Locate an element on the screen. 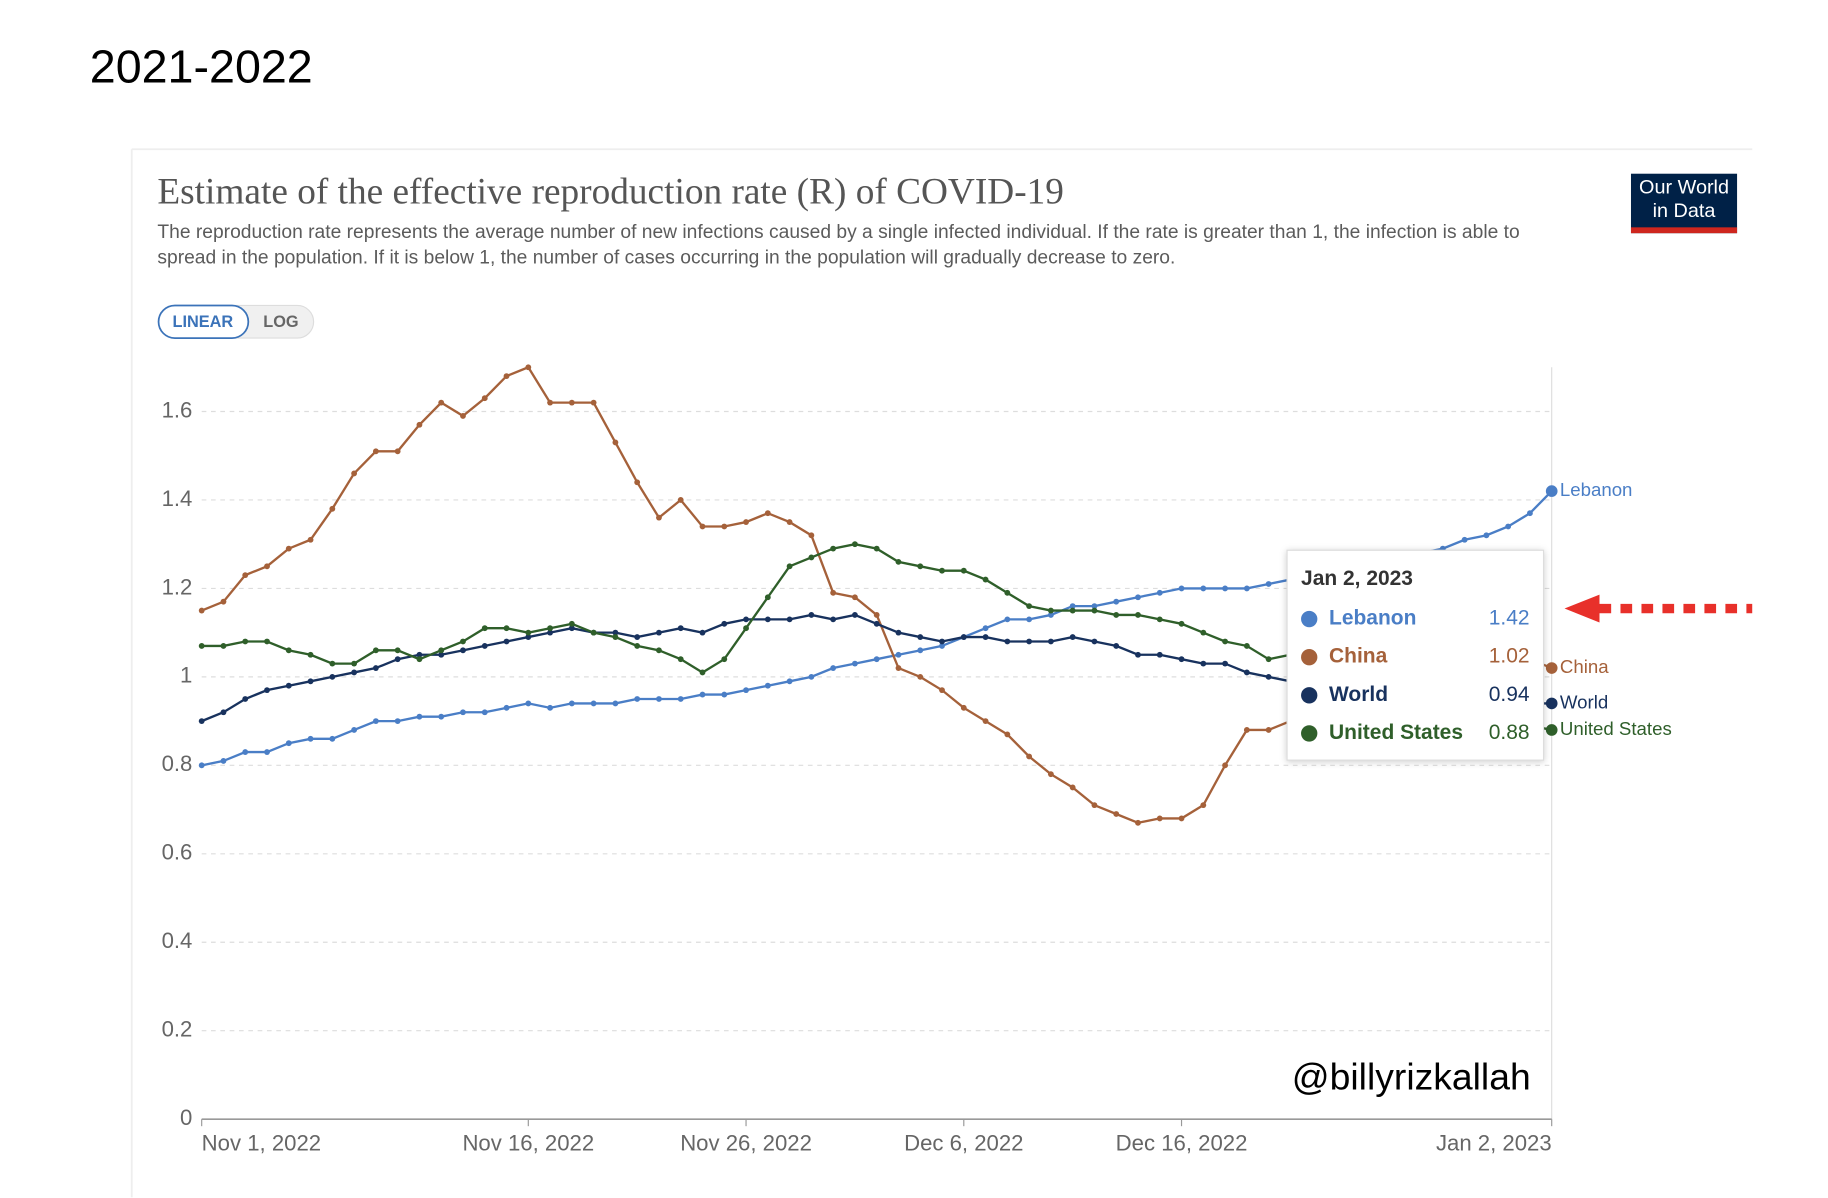  y-tick-label: 1 is located at coordinates (186, 675).